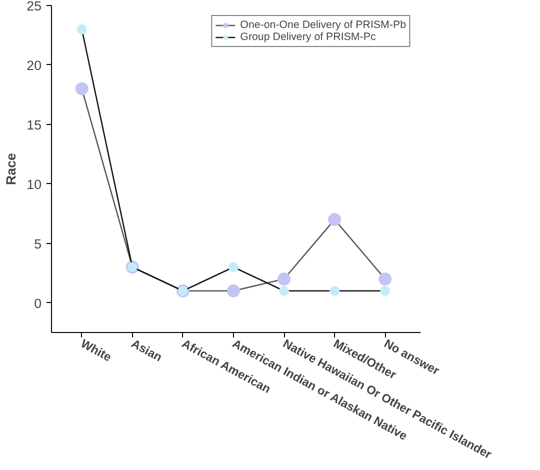  Describe the element at coordinates (11, 169) in the screenshot. I see `y-axis-title: Race` at that location.